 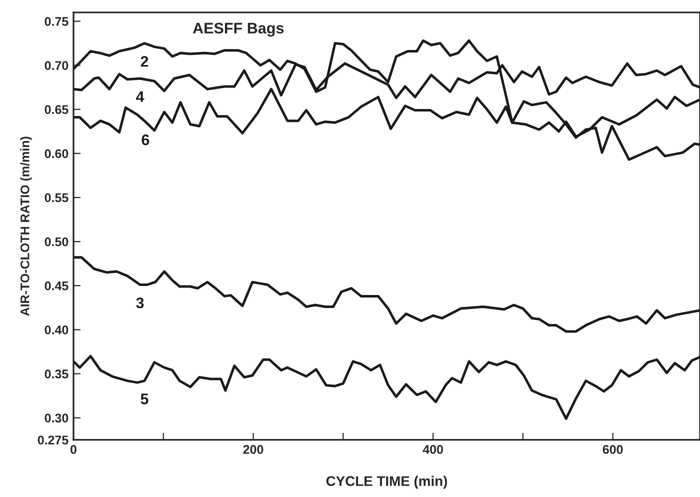 What do you see at coordinates (432, 449) in the screenshot?
I see `x-tick-label: 400` at bounding box center [432, 449].